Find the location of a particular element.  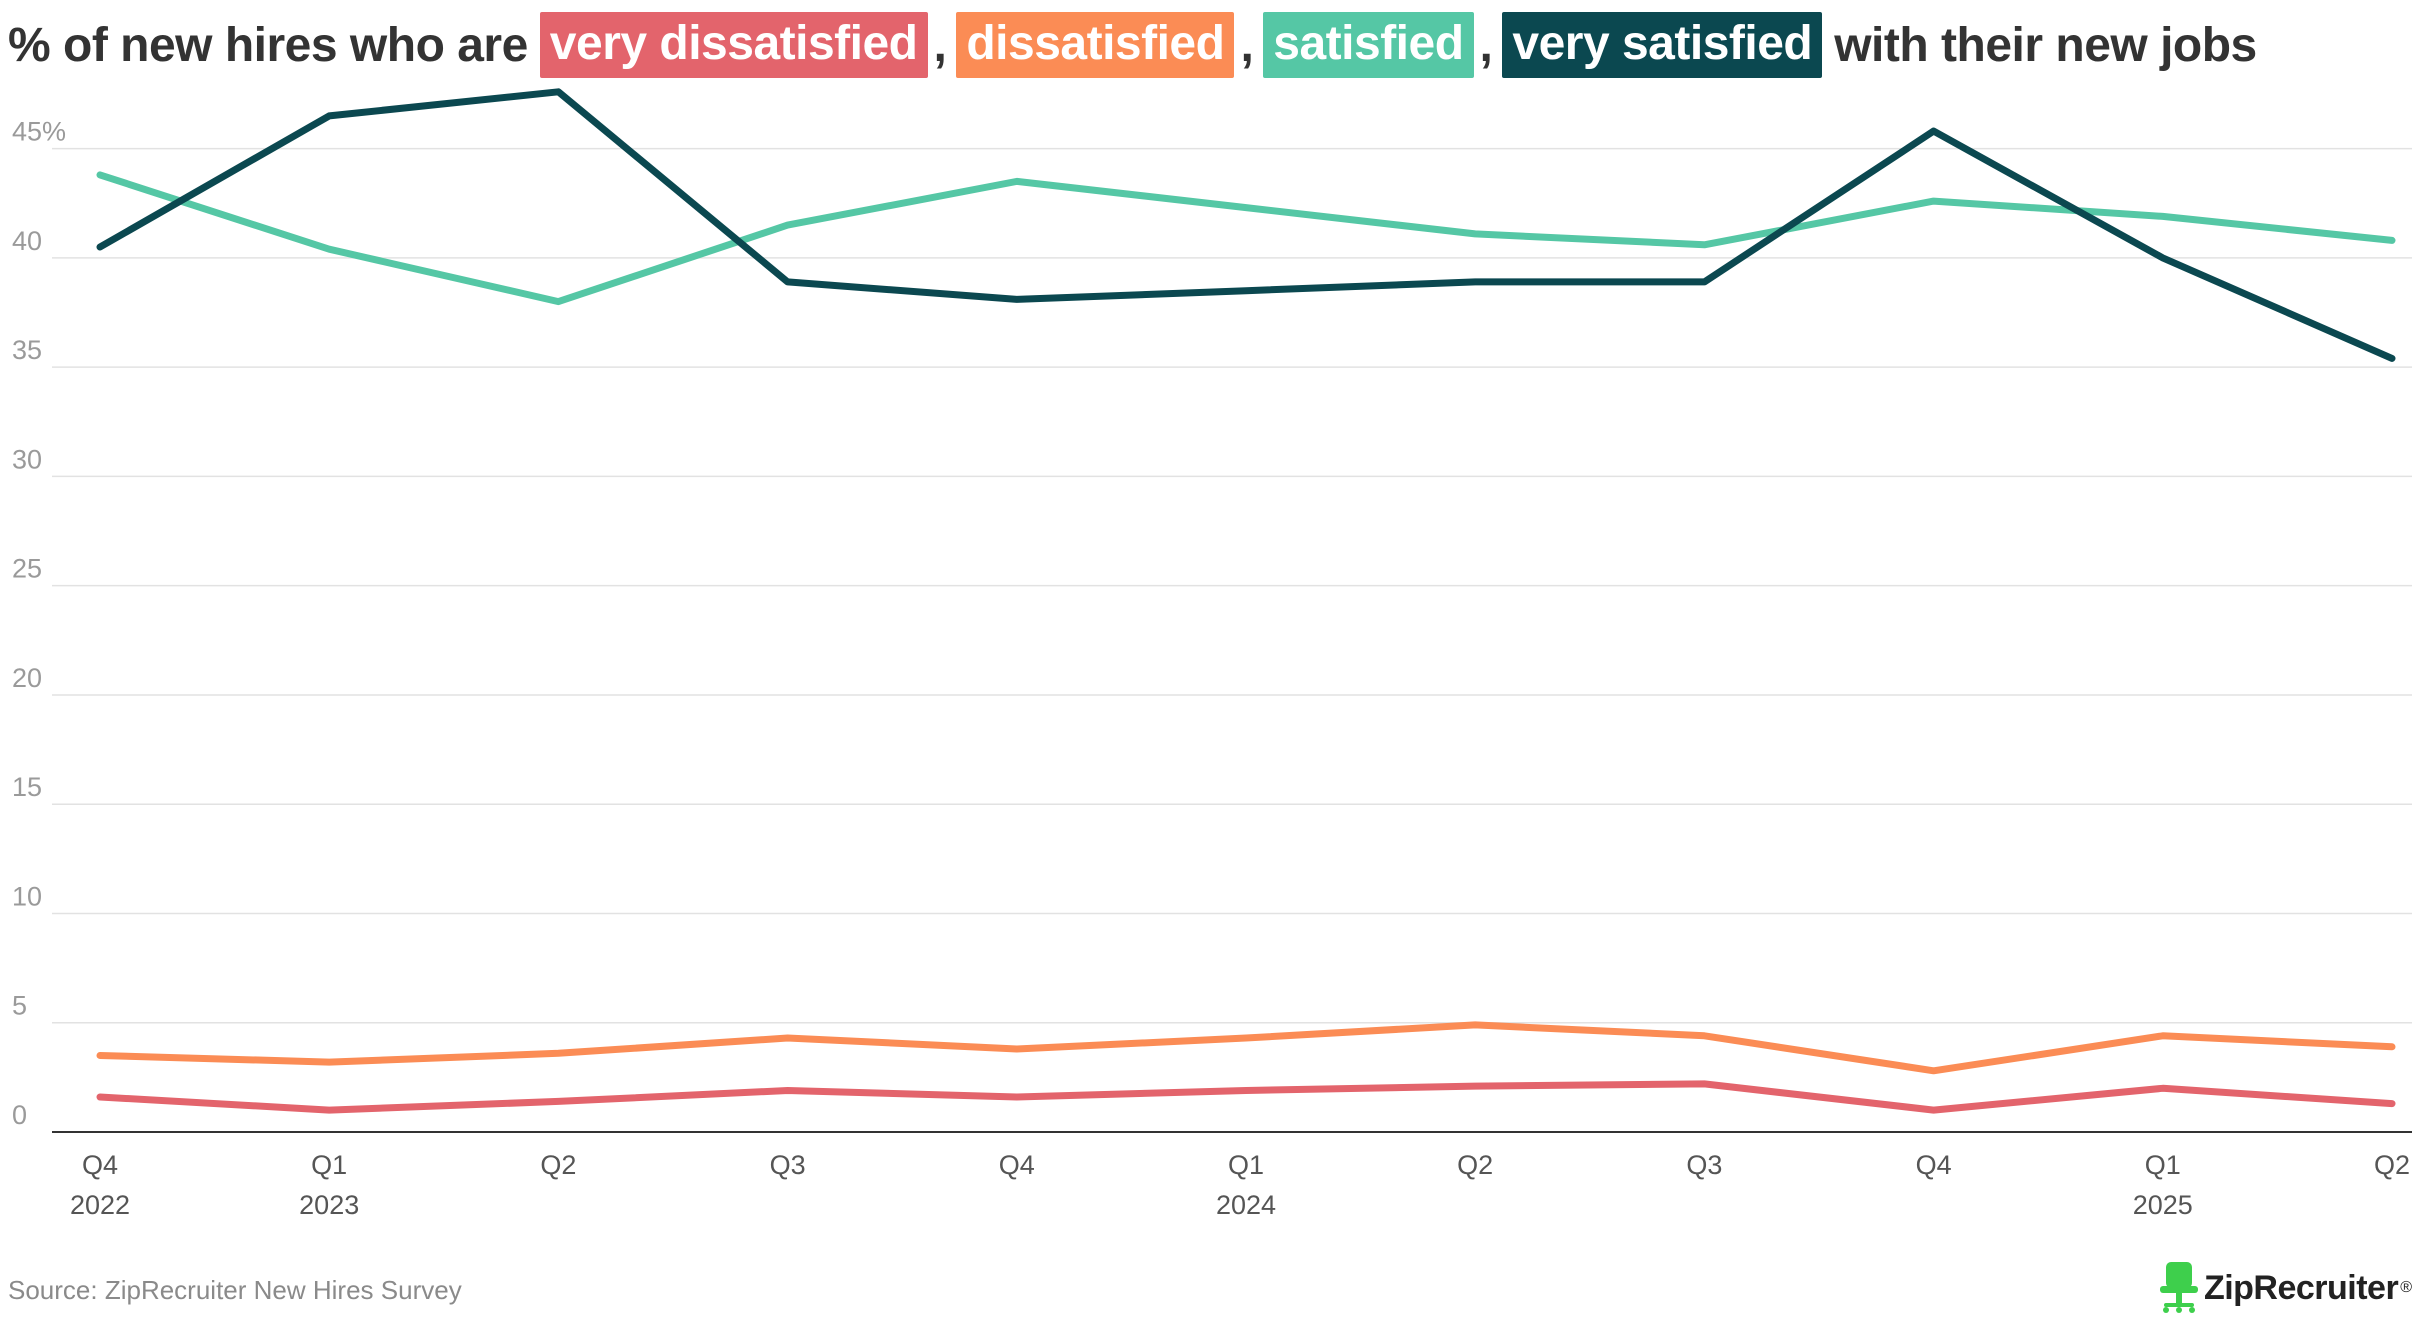

brand-name: ZipRecruiter is located at coordinates (2301, 1287).